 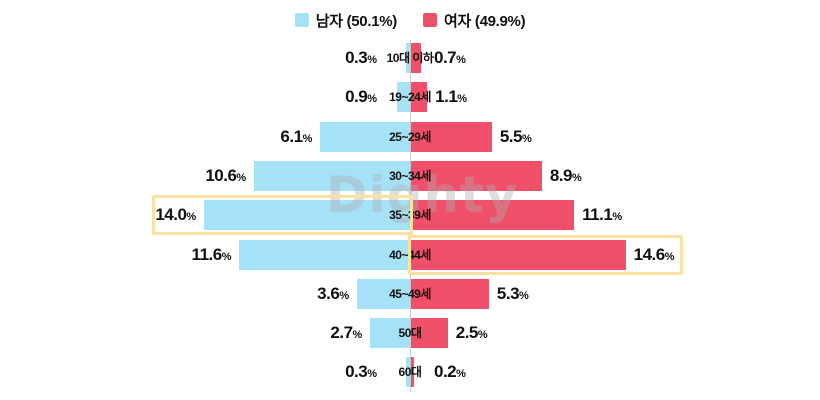 I want to click on age-label: 60대, so click(x=410, y=372).